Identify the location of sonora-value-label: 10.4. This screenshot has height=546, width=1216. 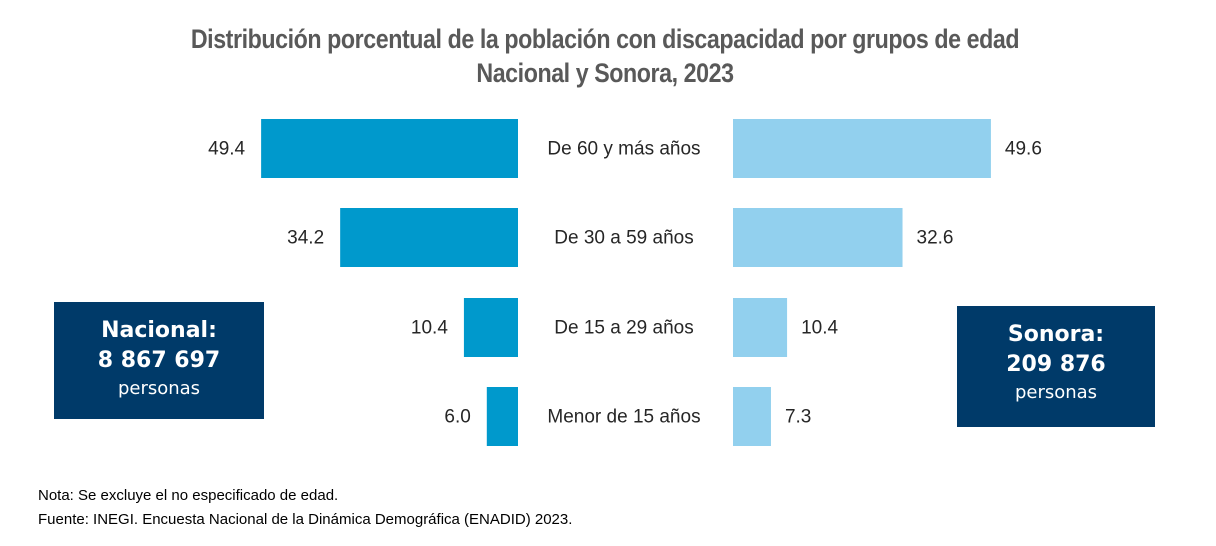
(819, 328).